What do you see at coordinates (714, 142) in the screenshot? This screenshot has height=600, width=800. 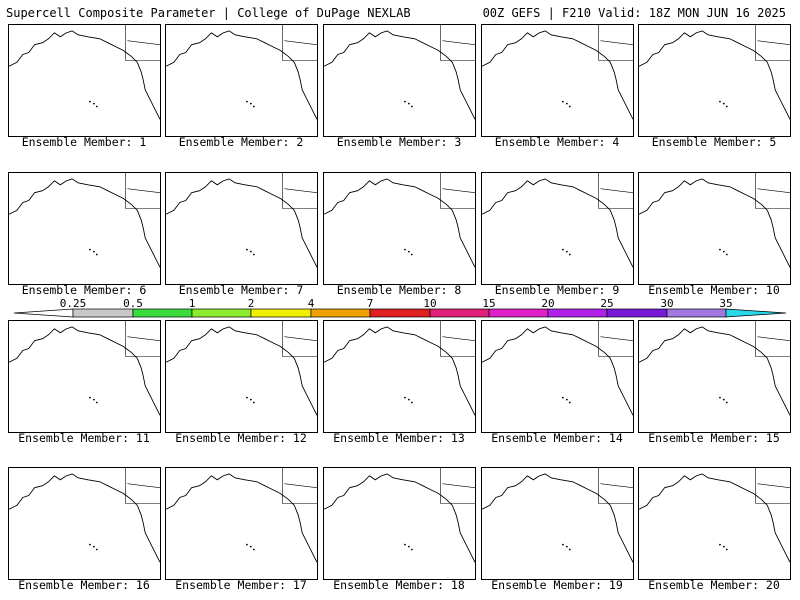 I see `ensemble-member-label: Ensemble Member: 5` at bounding box center [714, 142].